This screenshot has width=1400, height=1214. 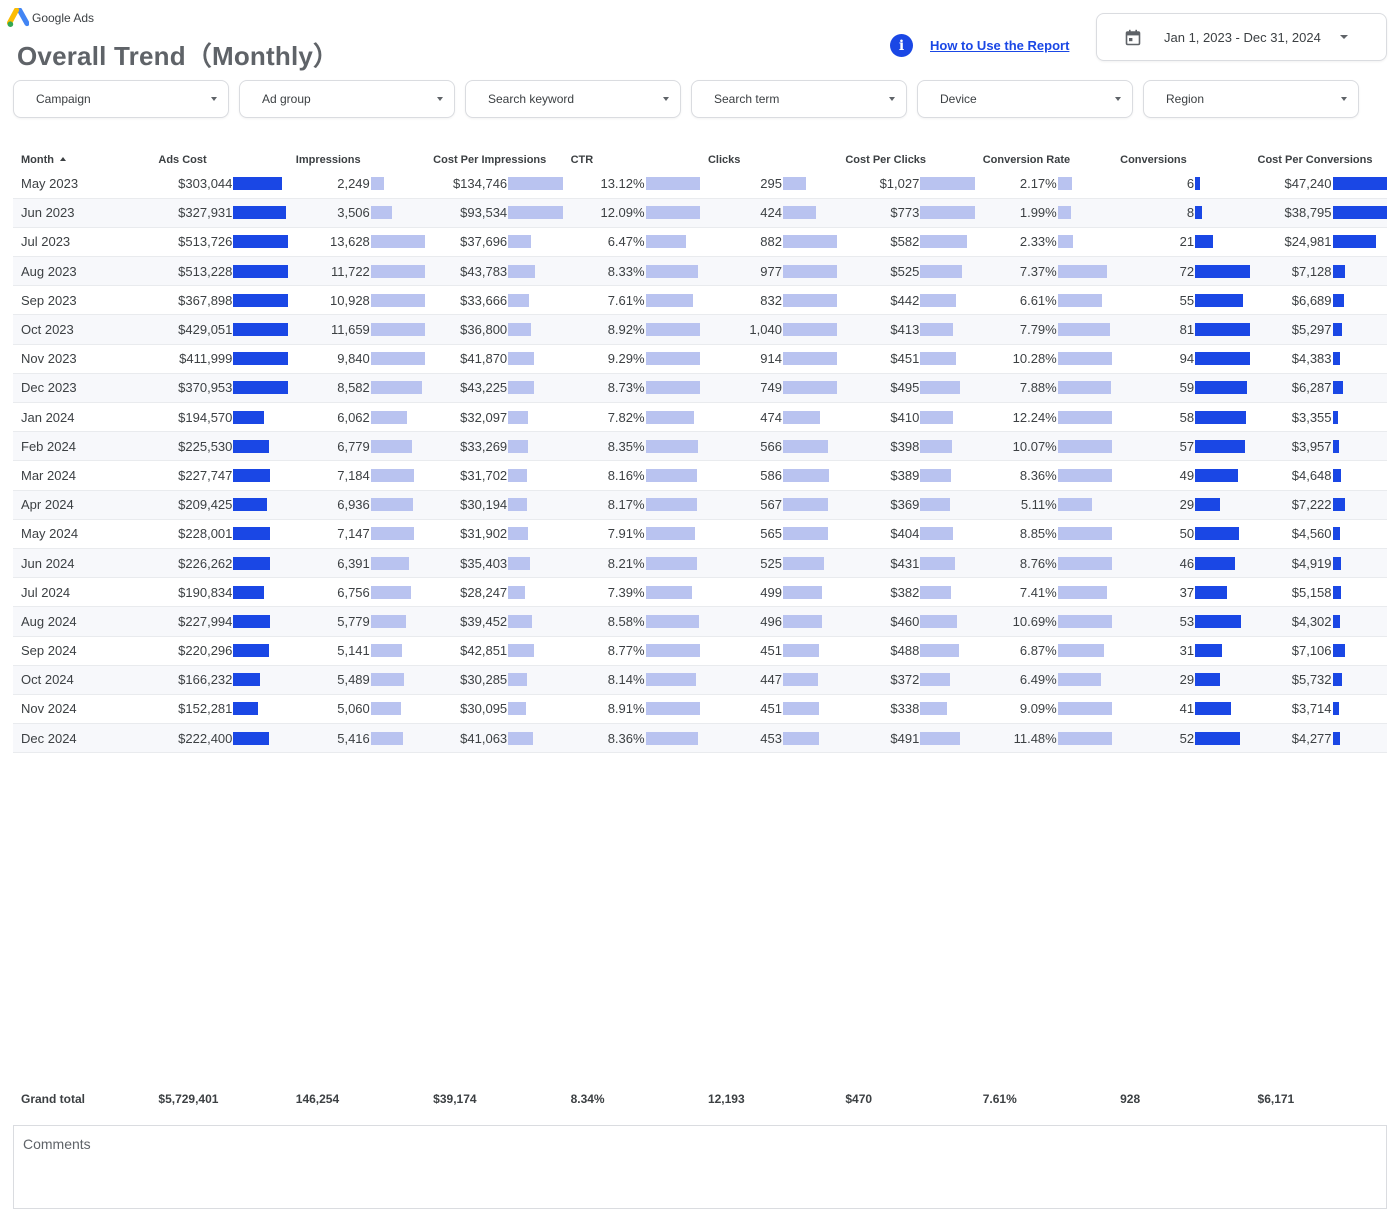 I want to click on how-to-use-link: How to Use the Report, so click(x=1000, y=45).